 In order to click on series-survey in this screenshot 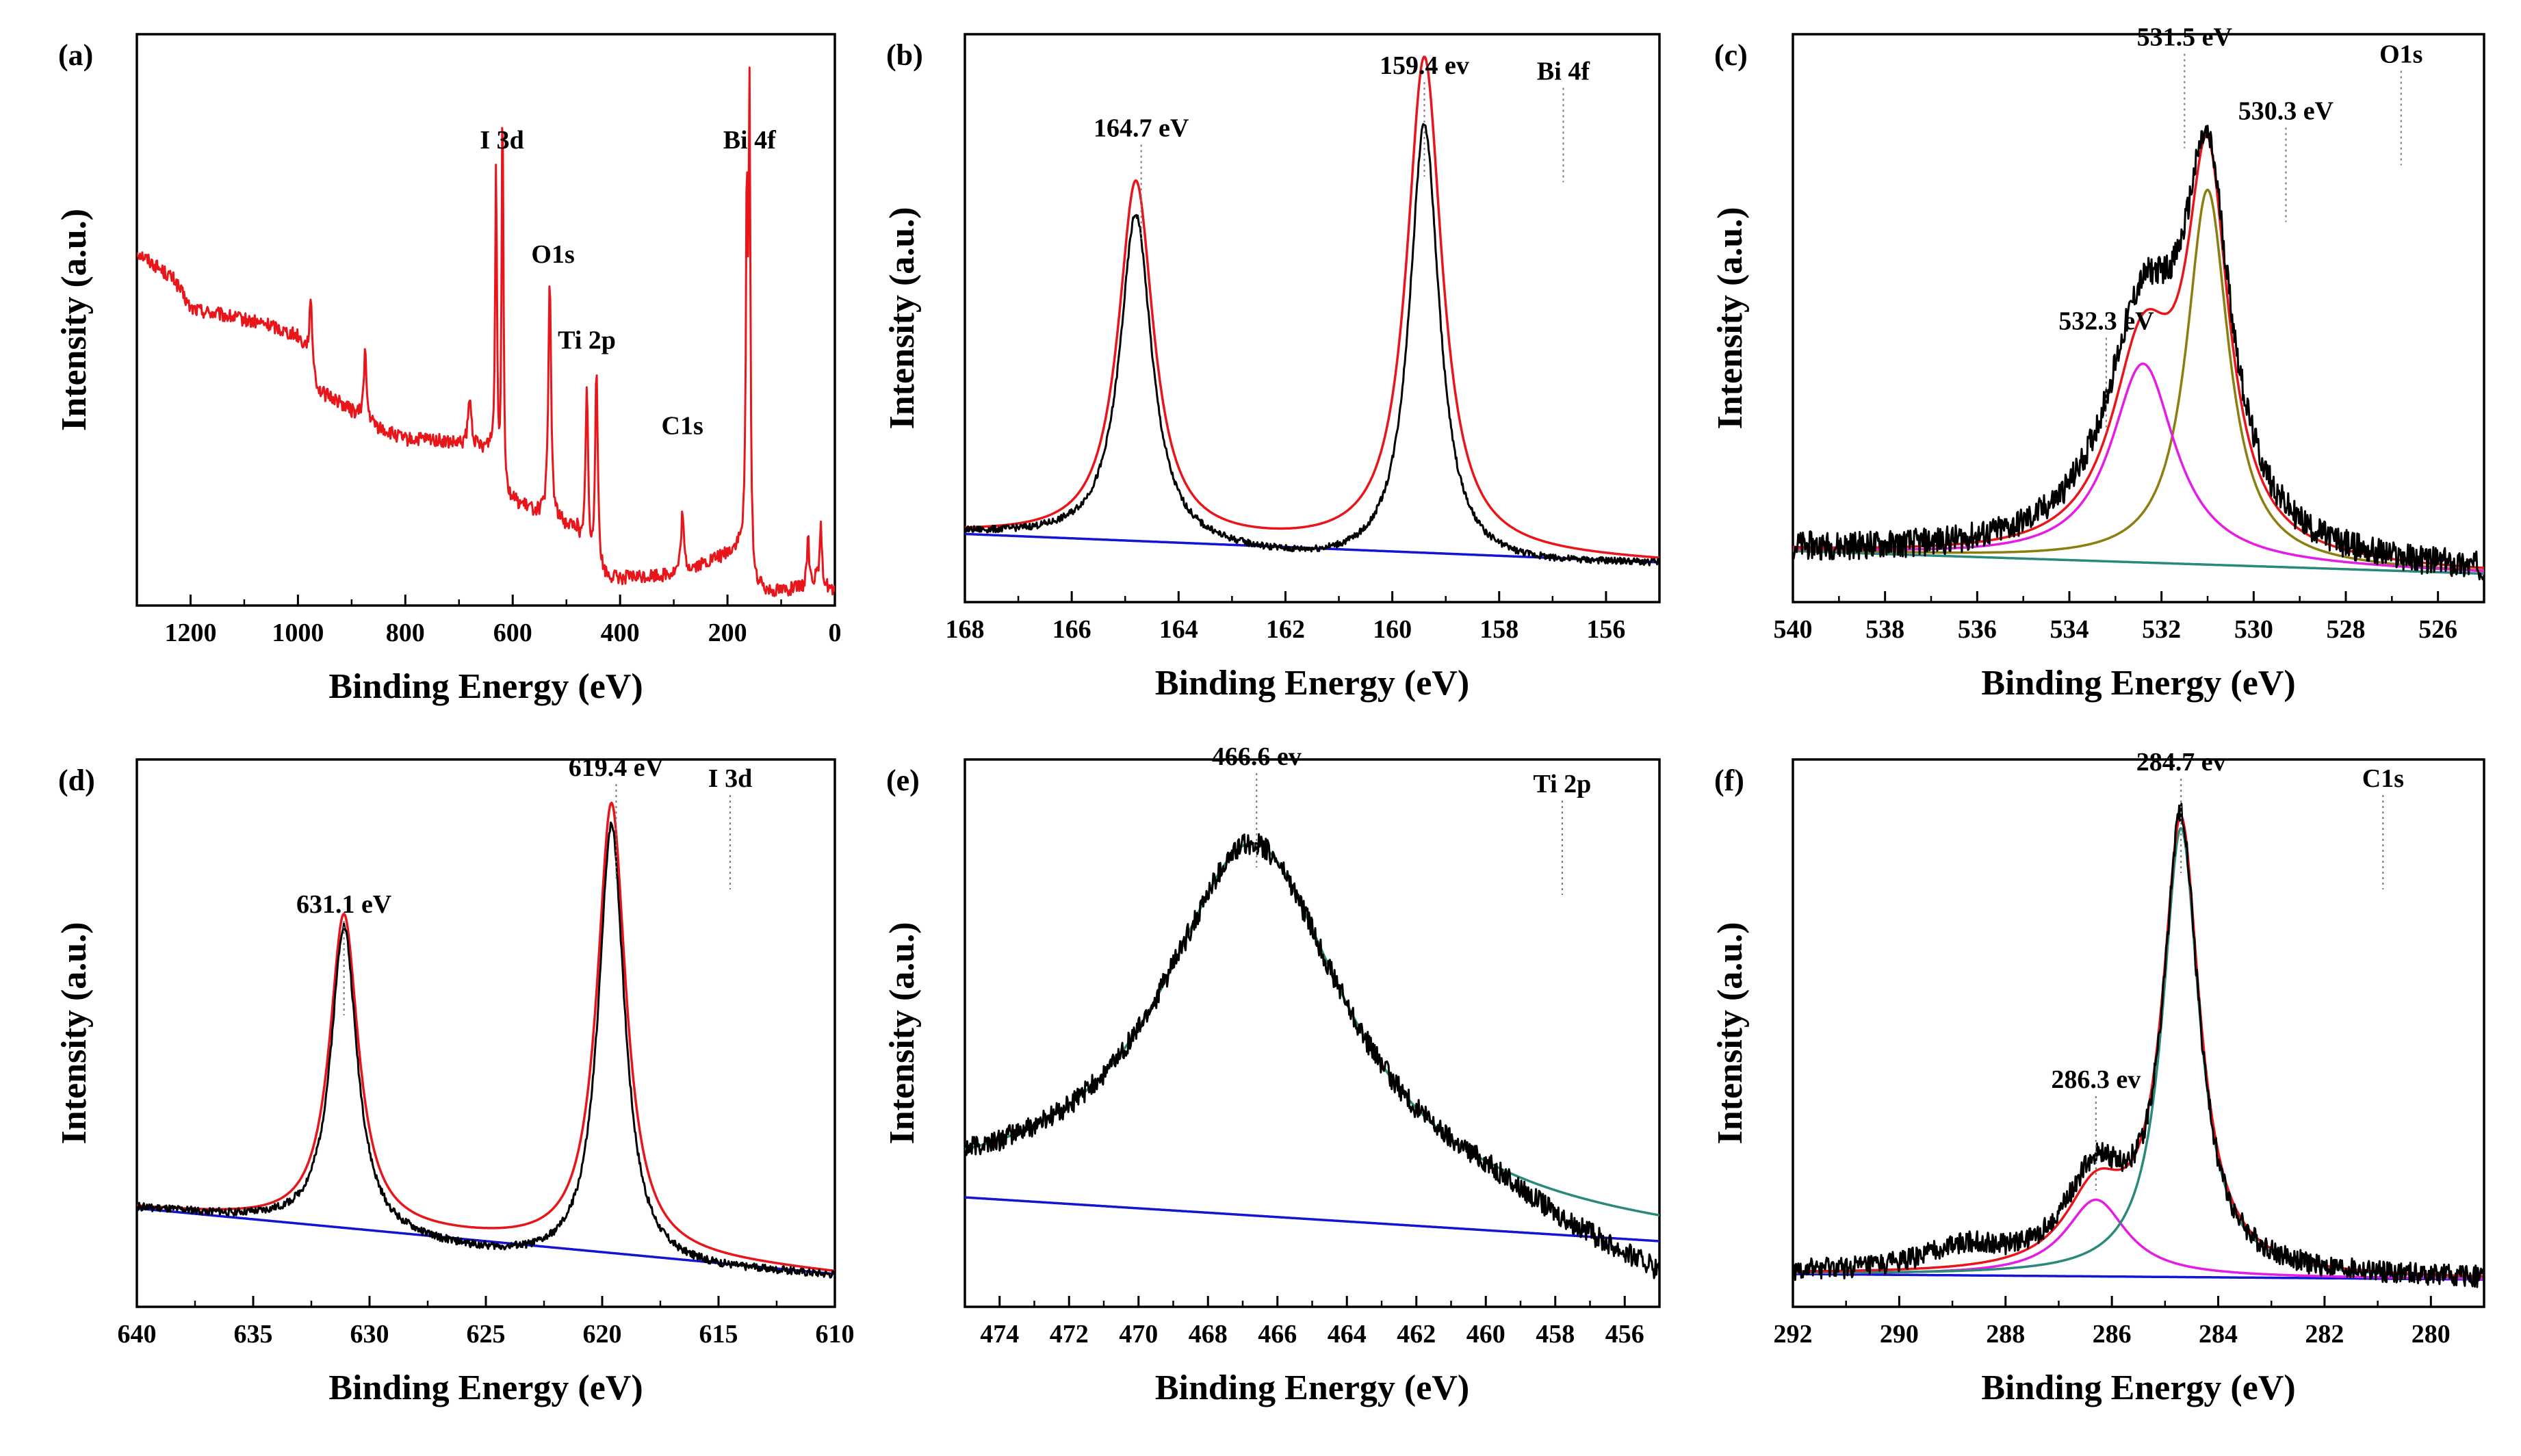, I will do `click(486, 331)`.